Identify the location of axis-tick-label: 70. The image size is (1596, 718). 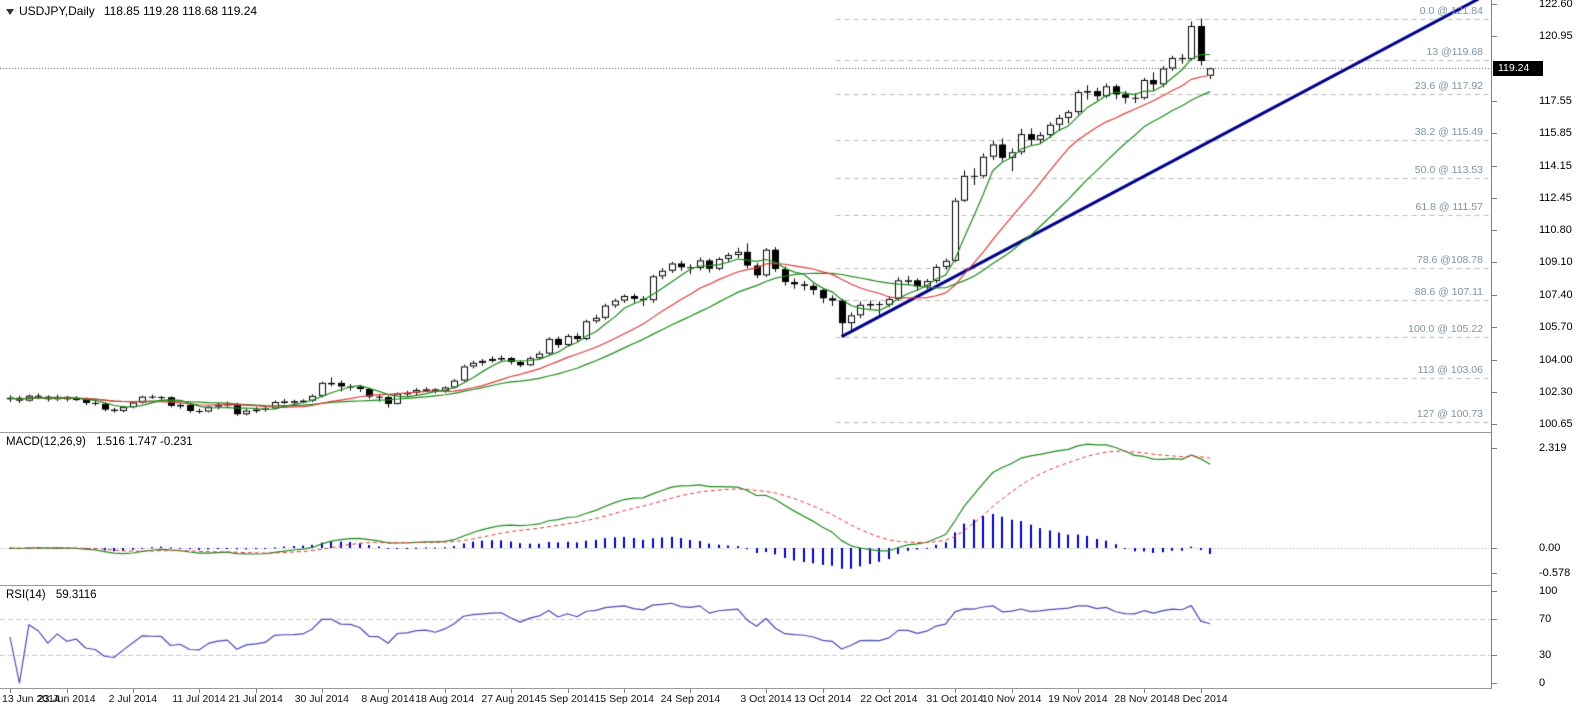
(1545, 618).